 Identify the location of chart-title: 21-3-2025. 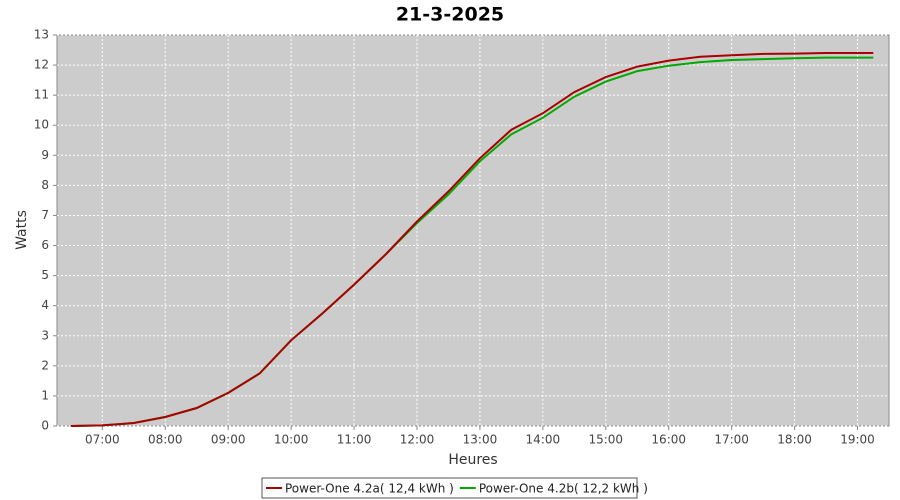
(450, 15).